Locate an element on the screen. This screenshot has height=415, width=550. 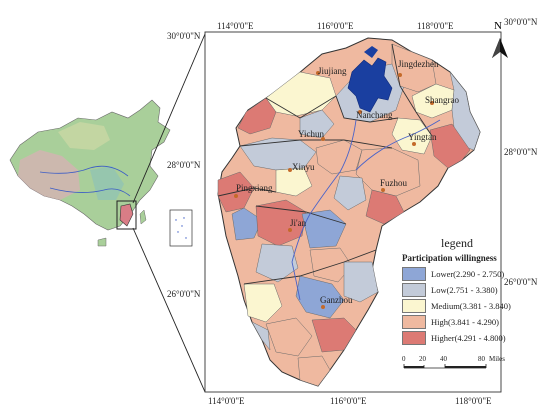
city-label-pingxiang: Pingxiang is located at coordinates (254, 188).